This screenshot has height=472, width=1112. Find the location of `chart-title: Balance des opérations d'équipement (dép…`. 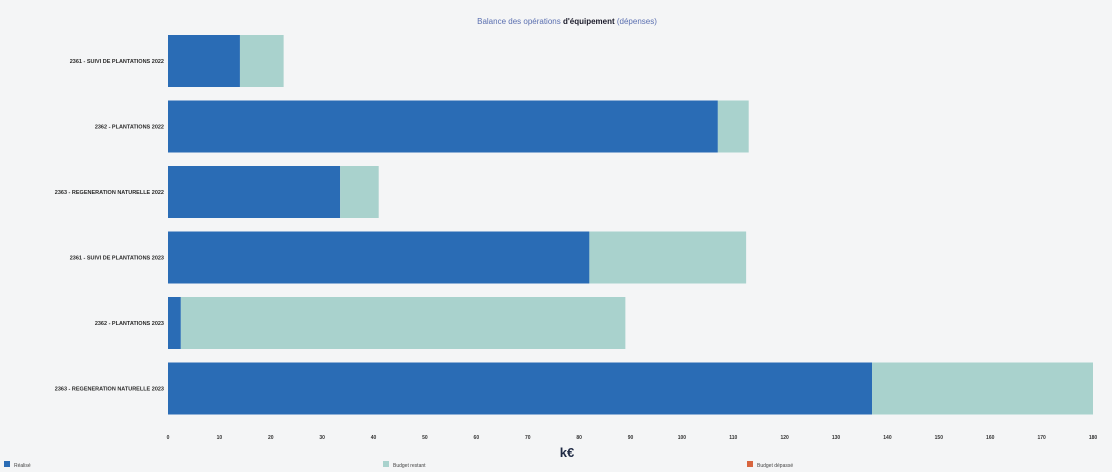

chart-title: Balance des opérations d'équipement (dép… is located at coordinates (567, 21).